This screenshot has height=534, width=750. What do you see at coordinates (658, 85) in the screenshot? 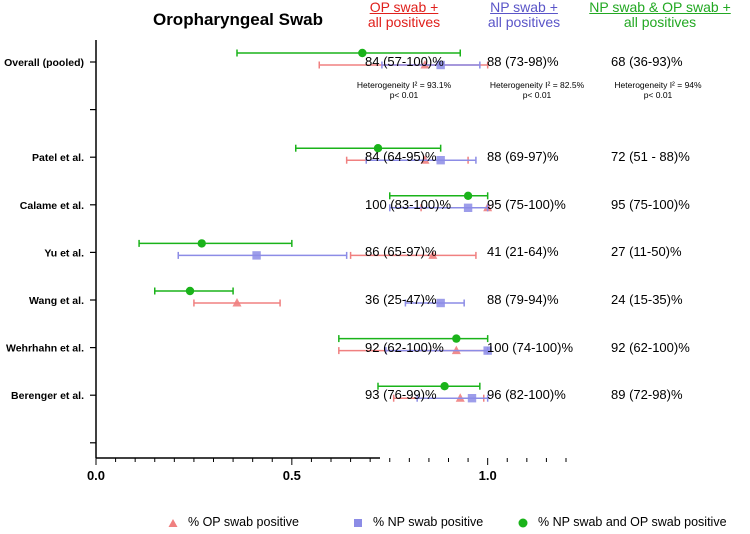
I see `heterogeneity-line: Heterogeneity I² = 94%` at bounding box center [658, 85].